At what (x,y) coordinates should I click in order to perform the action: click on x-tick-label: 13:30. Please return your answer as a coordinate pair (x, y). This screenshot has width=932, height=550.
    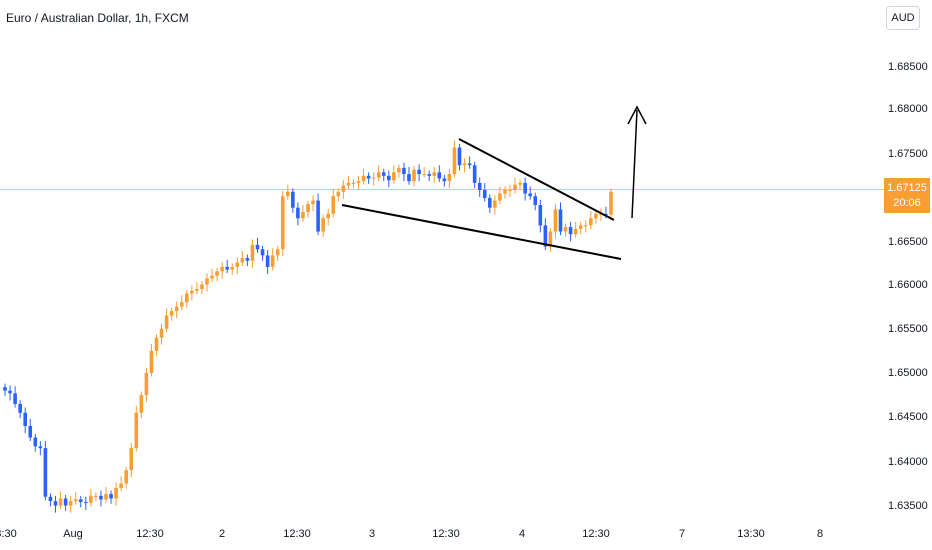
    Looking at the image, I should click on (751, 534).